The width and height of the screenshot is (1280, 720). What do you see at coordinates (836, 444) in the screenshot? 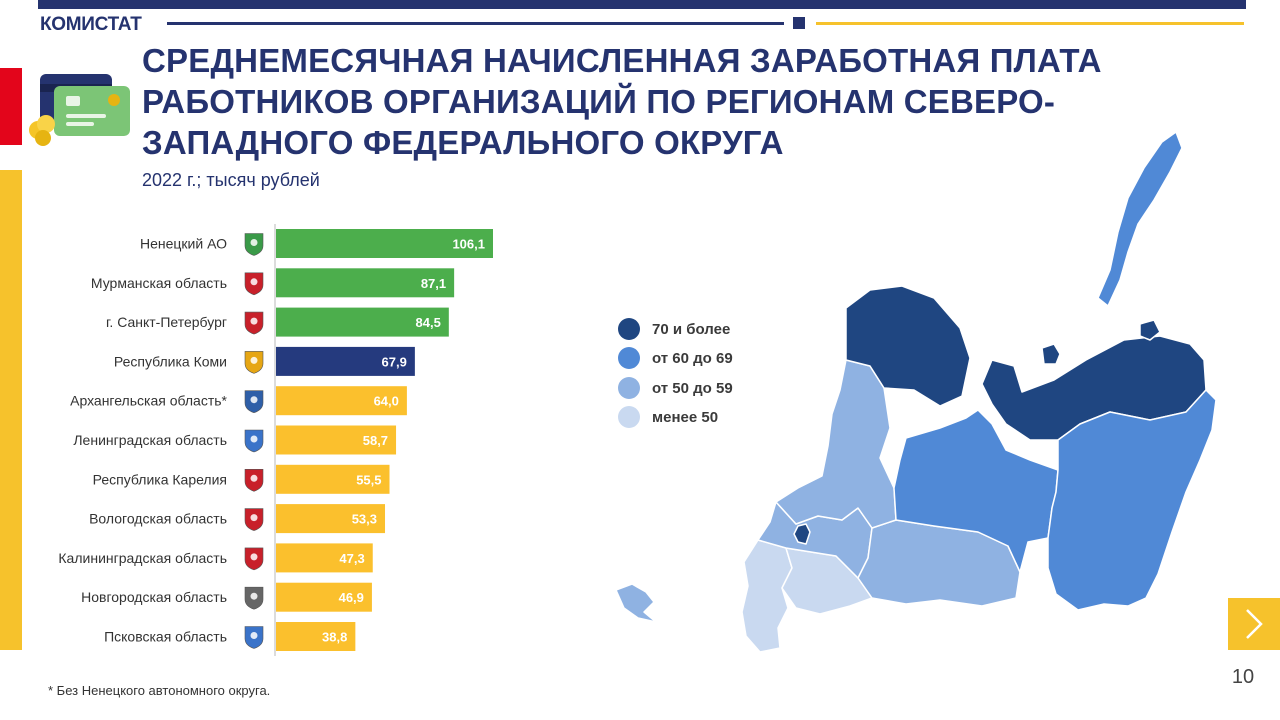
I see `map-region-karelia` at bounding box center [836, 444].